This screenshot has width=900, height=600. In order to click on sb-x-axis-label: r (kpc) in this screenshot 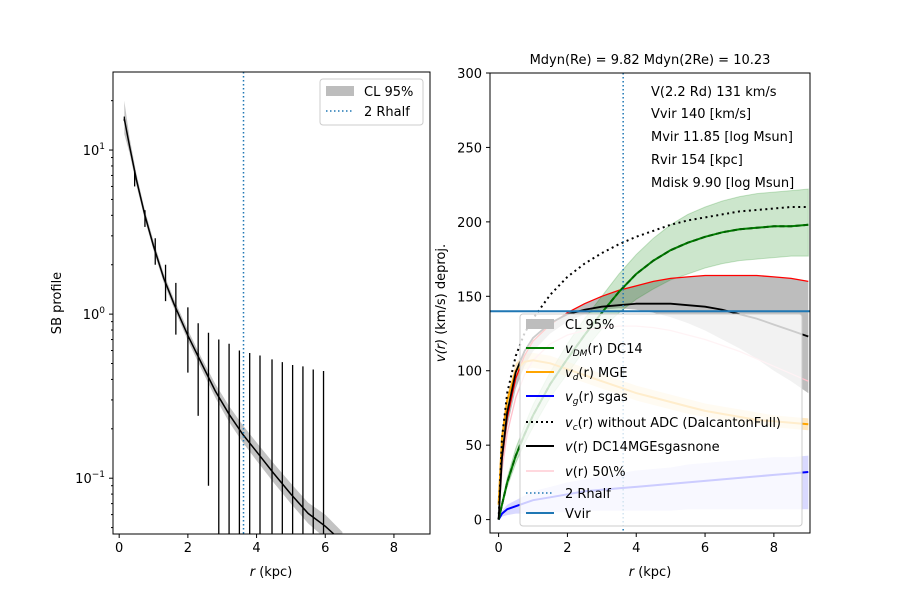, I will do `click(271, 572)`.